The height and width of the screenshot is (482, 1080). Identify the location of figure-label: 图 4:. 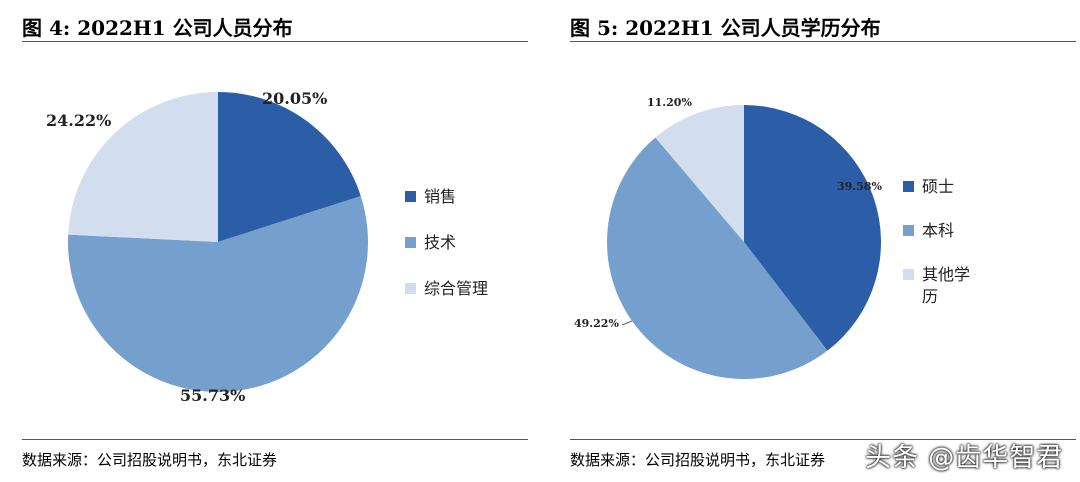
(46, 28).